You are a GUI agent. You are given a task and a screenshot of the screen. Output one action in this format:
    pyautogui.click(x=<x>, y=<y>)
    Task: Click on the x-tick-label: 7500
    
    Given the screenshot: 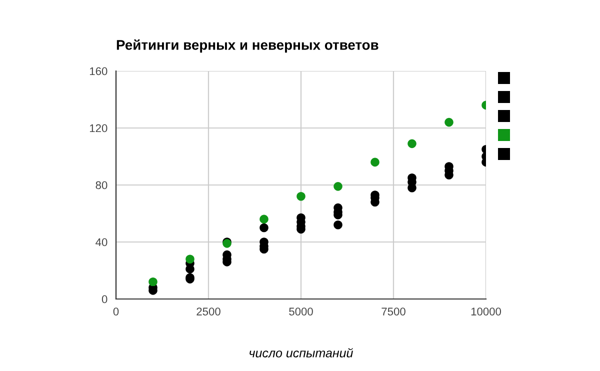 What is the action you would take?
    pyautogui.click(x=394, y=312)
    